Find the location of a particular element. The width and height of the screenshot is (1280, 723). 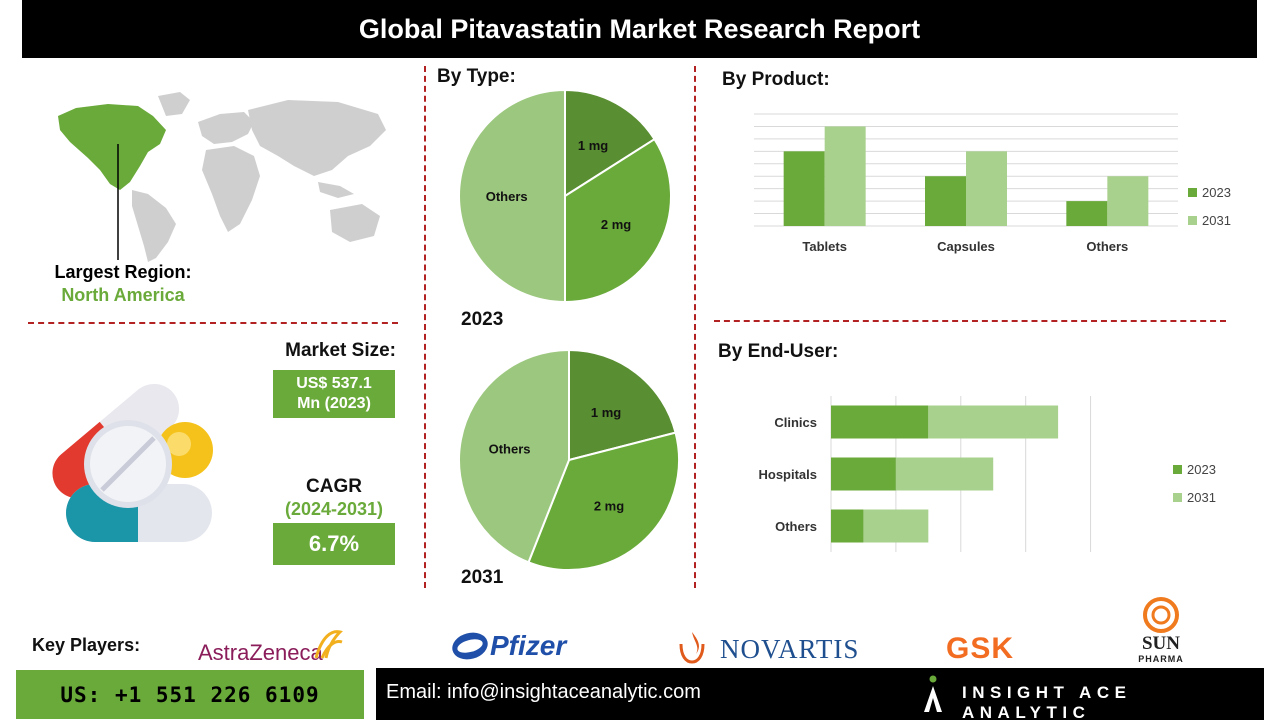

product-legend-2031: 2031 is located at coordinates (1216, 220).